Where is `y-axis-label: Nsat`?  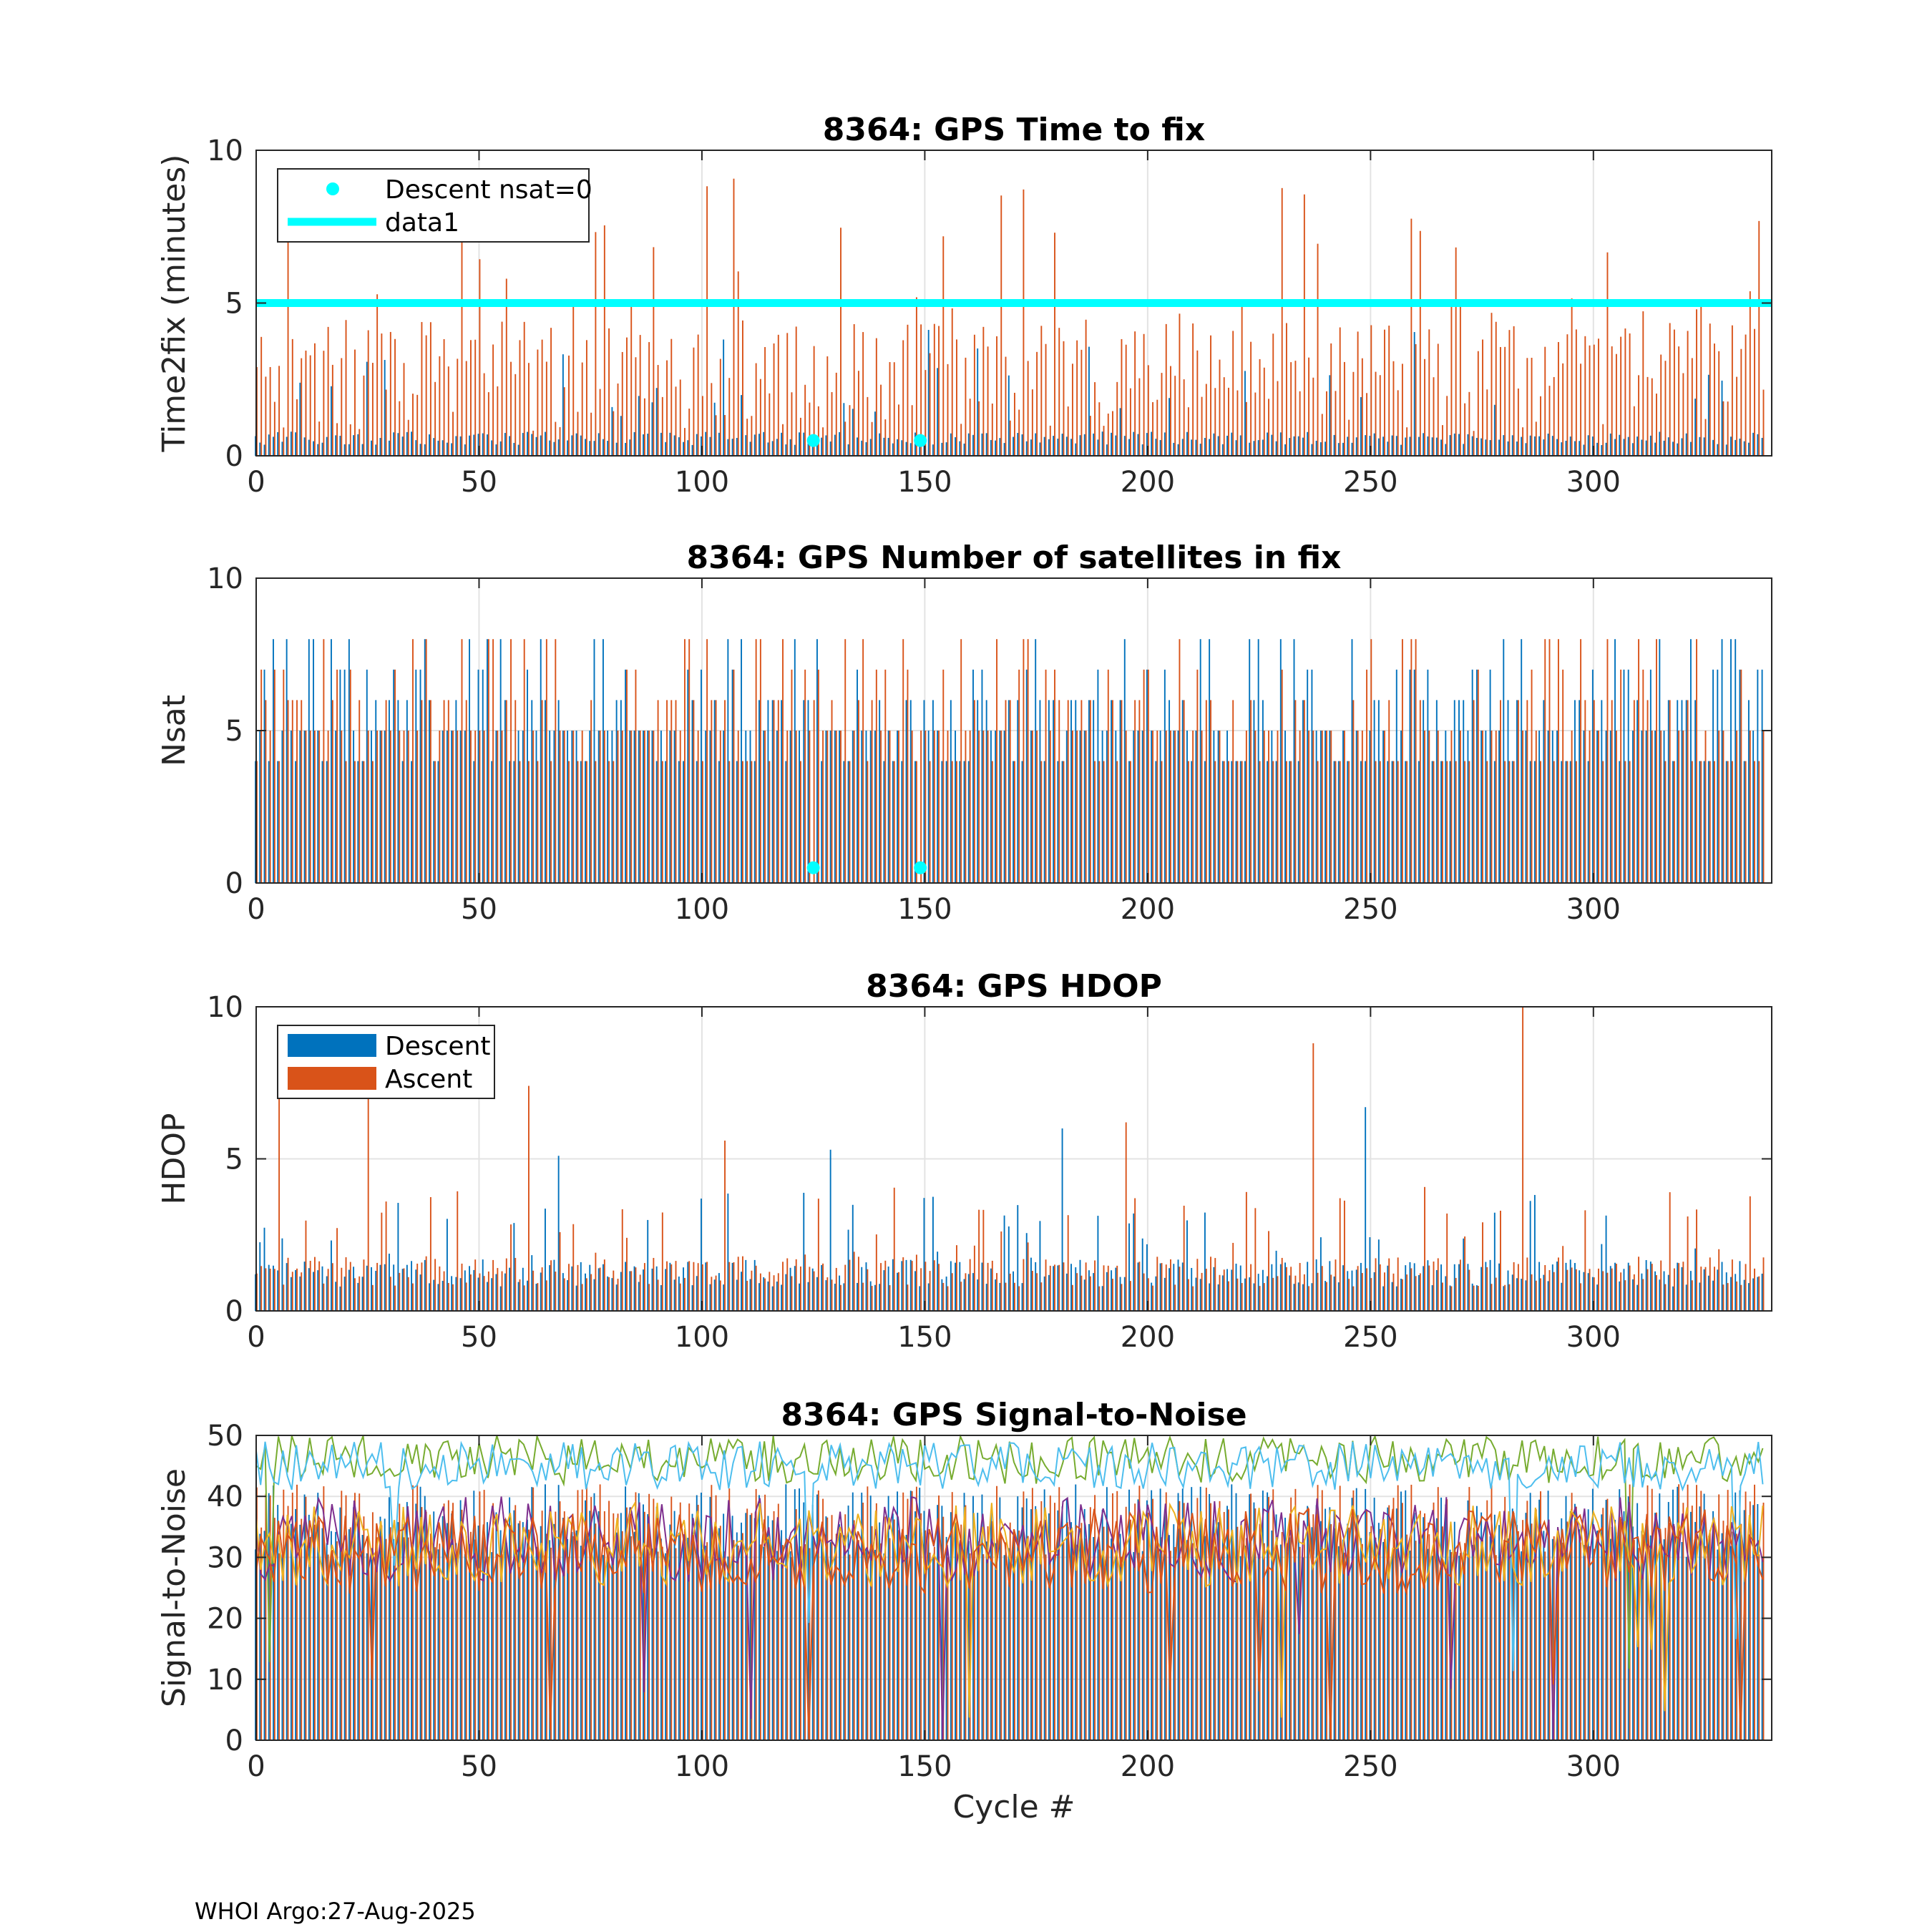 y-axis-label: Nsat is located at coordinates (174, 730).